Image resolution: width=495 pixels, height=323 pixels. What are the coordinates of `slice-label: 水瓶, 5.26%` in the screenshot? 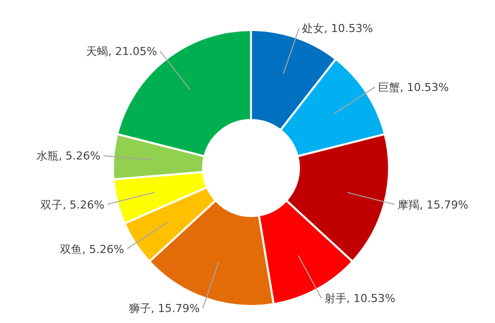 It's located at (68, 156).